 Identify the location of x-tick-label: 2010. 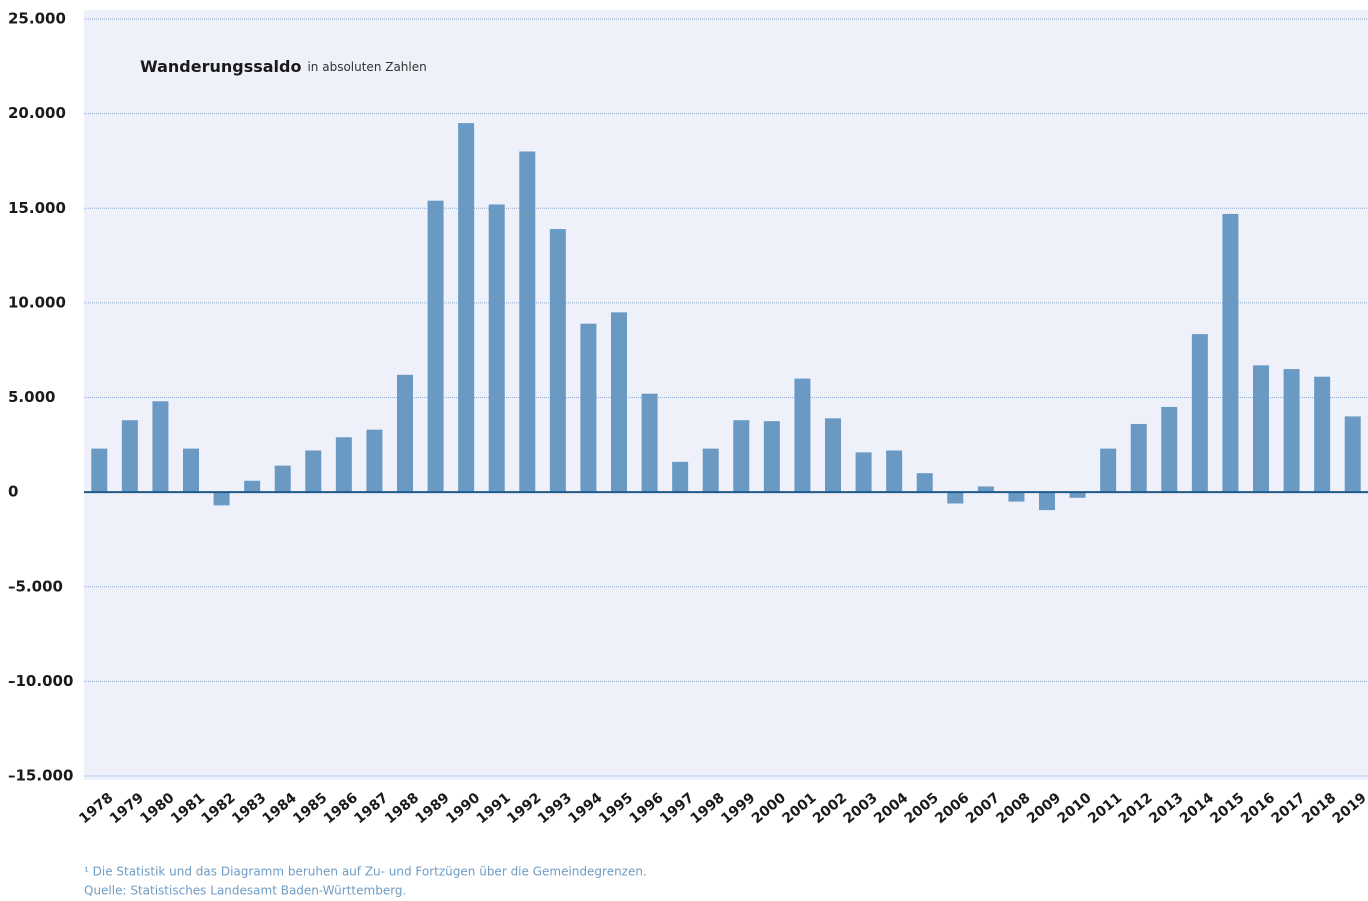
(1075, 808).